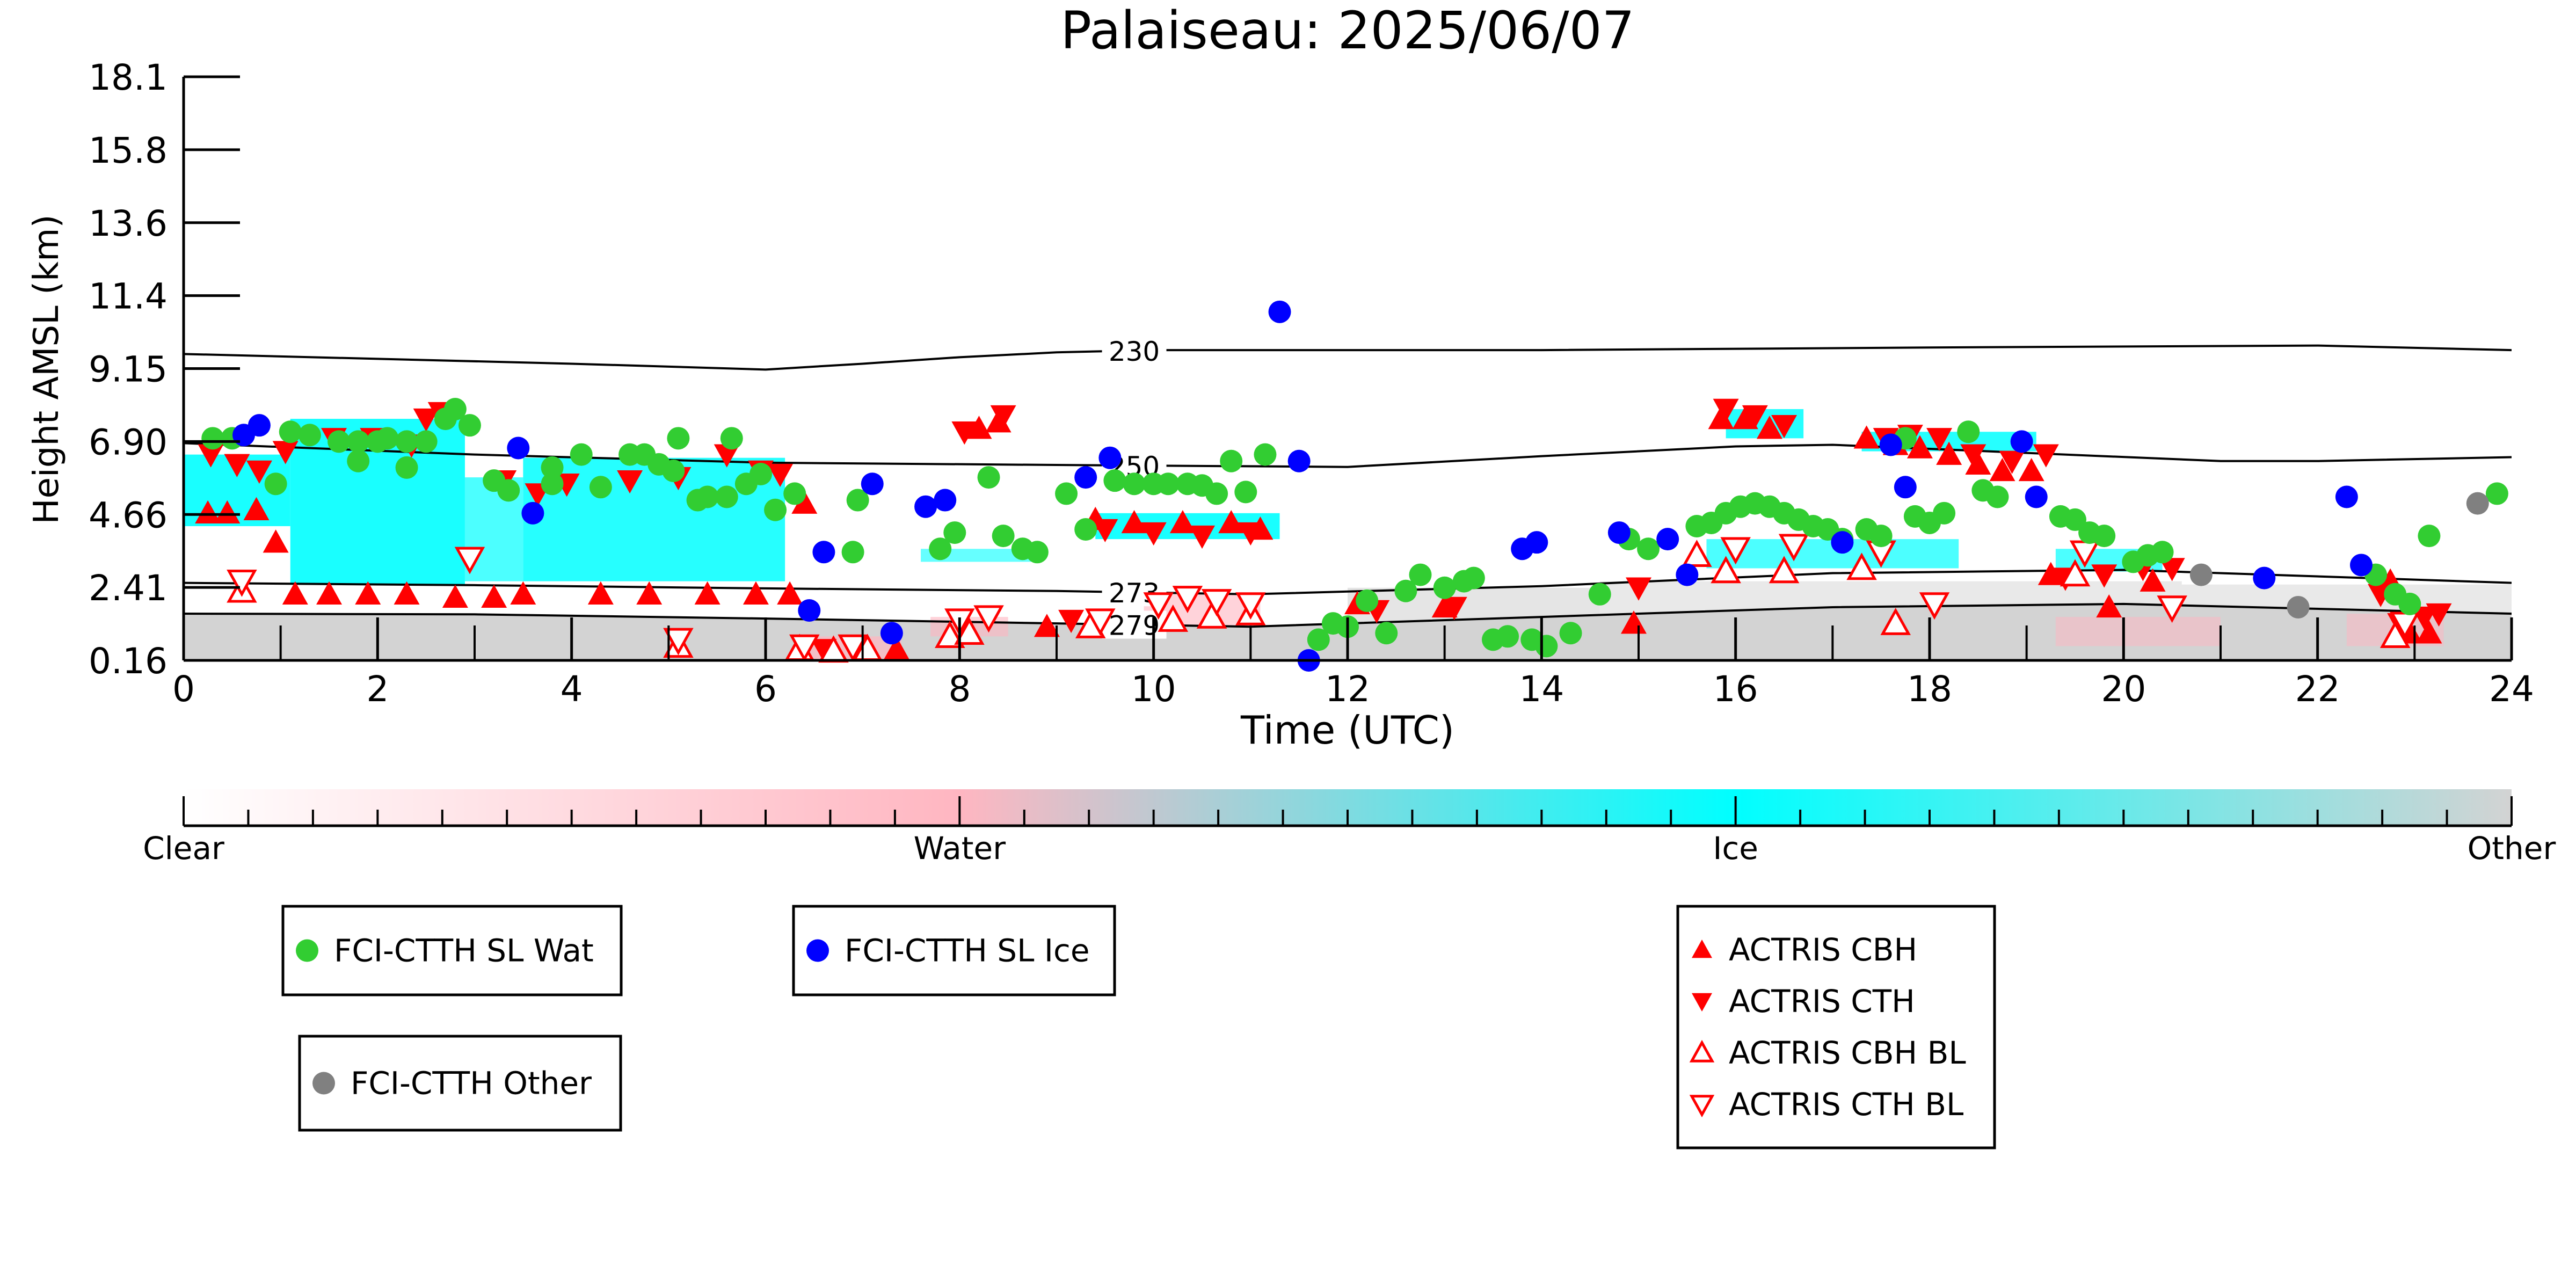 The height and width of the screenshot is (1288, 2576). I want to click on x-tick-label: 14, so click(1541, 689).